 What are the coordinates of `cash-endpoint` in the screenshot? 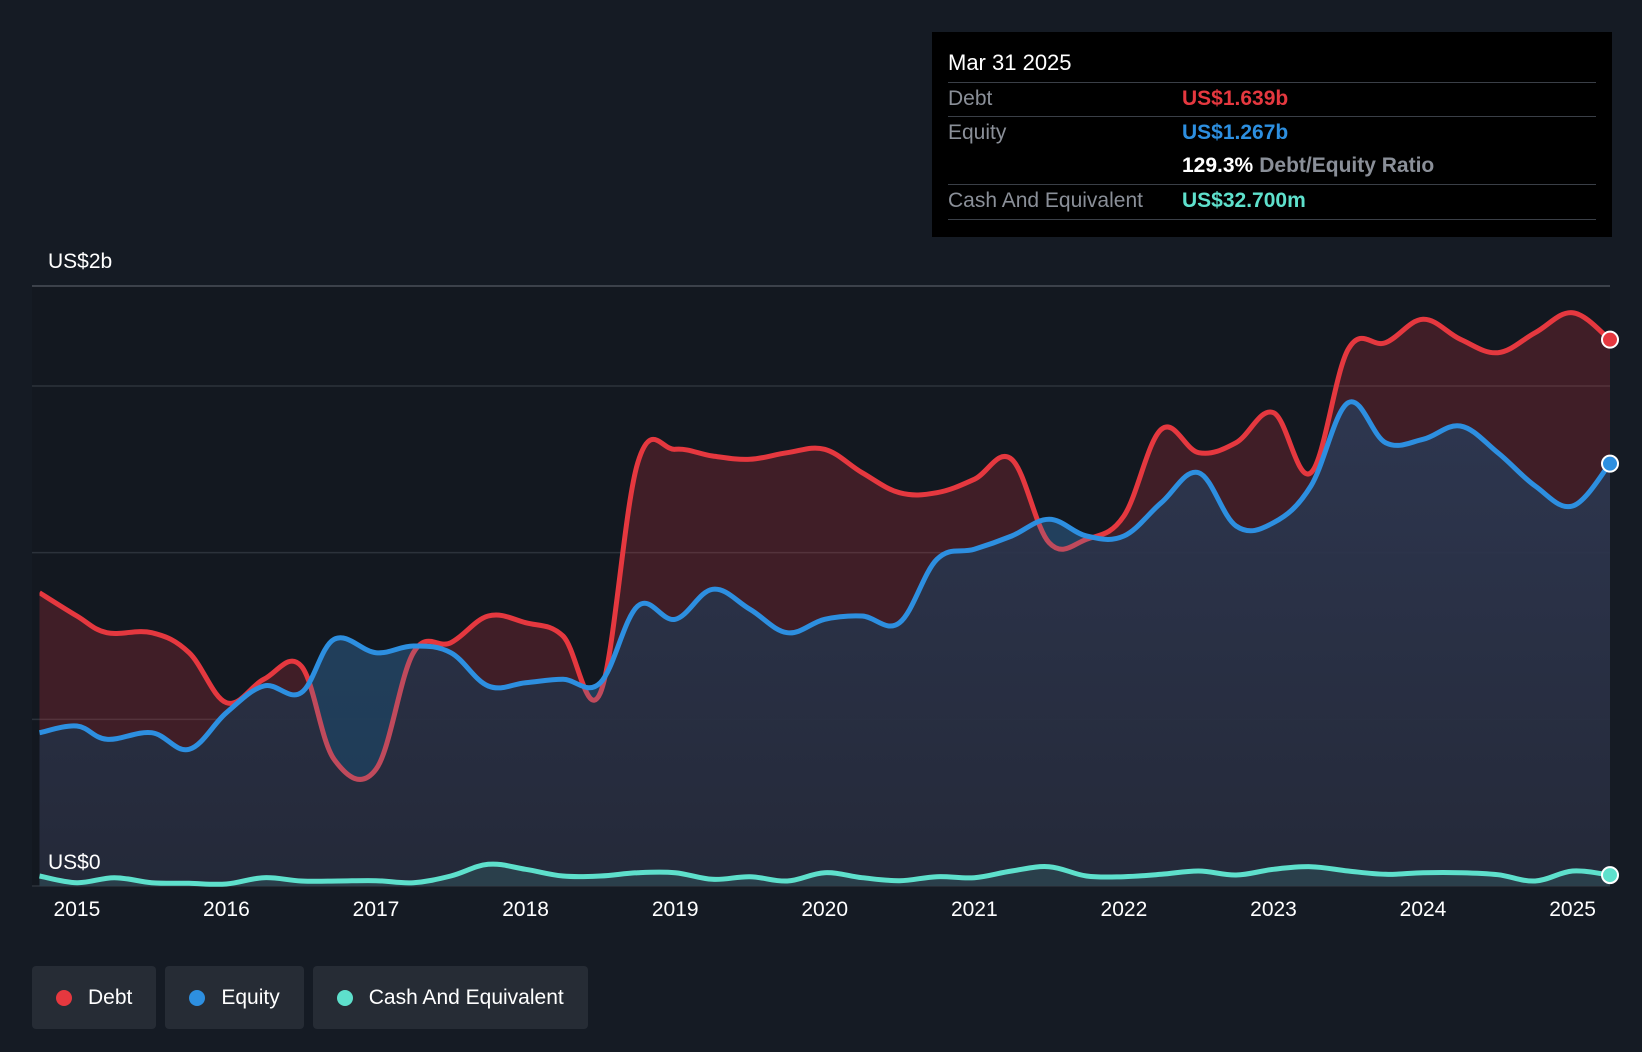 It's located at (1610, 875).